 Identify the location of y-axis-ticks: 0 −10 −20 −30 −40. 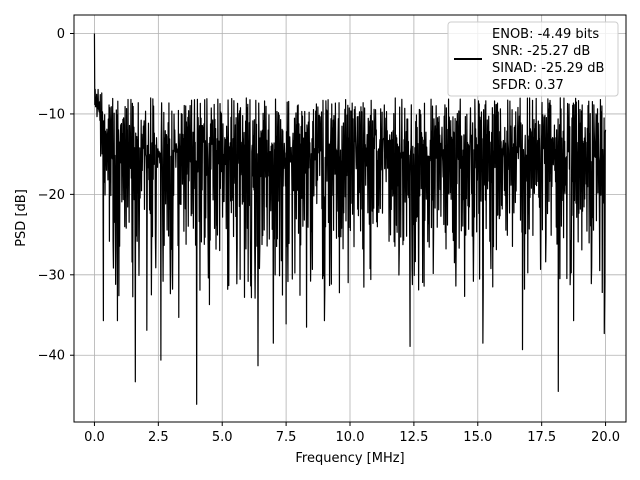
(56, 195).